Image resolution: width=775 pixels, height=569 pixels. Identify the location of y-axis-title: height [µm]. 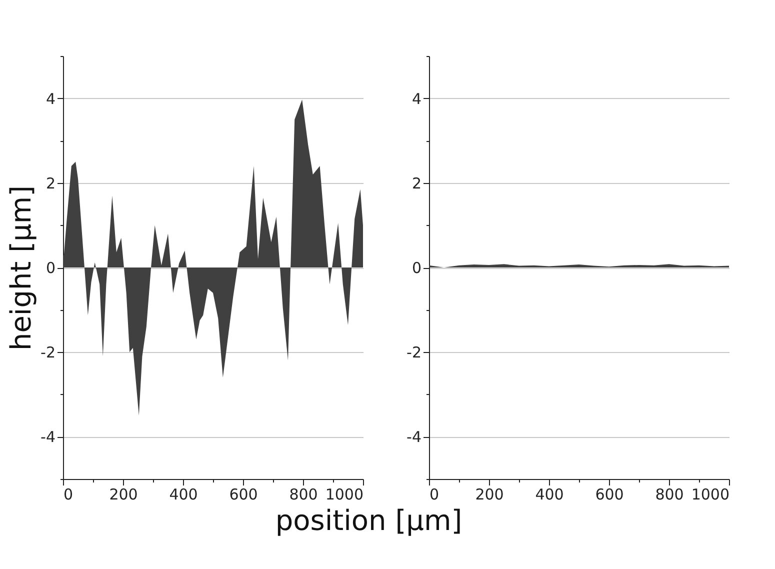
(21, 268).